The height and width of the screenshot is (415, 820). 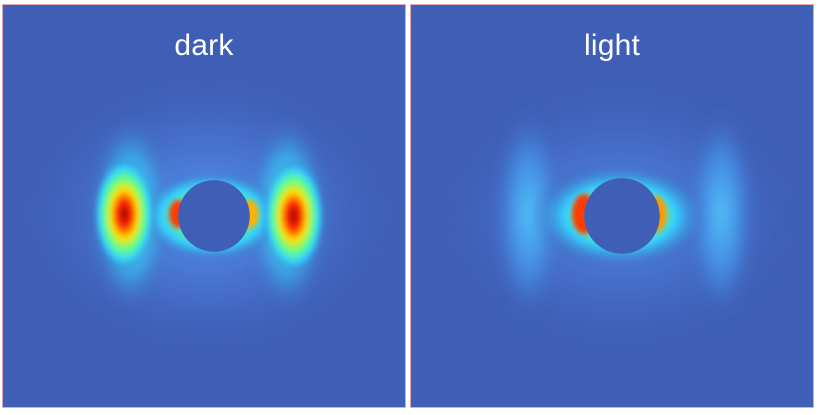 What do you see at coordinates (721, 214) in the screenshot?
I see `arc-right` at bounding box center [721, 214].